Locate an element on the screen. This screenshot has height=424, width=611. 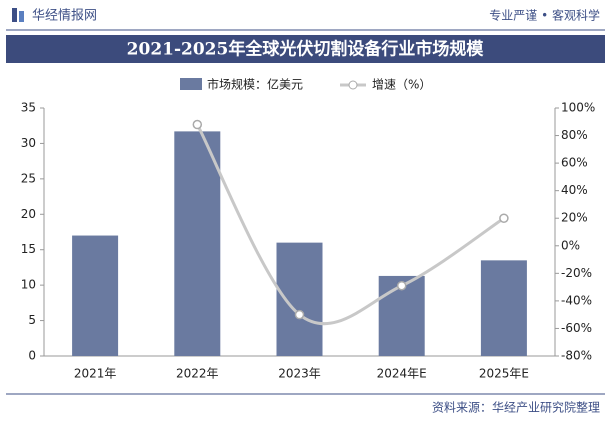
y-tick-label: 25 is located at coordinates (28, 178).